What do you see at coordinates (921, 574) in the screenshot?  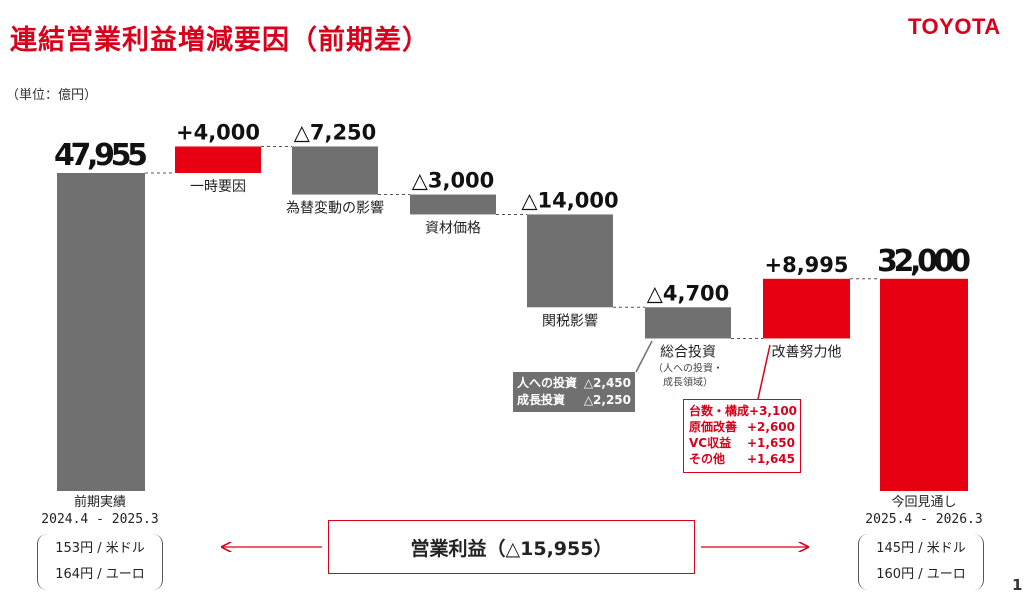 I see `current-eur-rate: 160円 / ユーロ` at bounding box center [921, 574].